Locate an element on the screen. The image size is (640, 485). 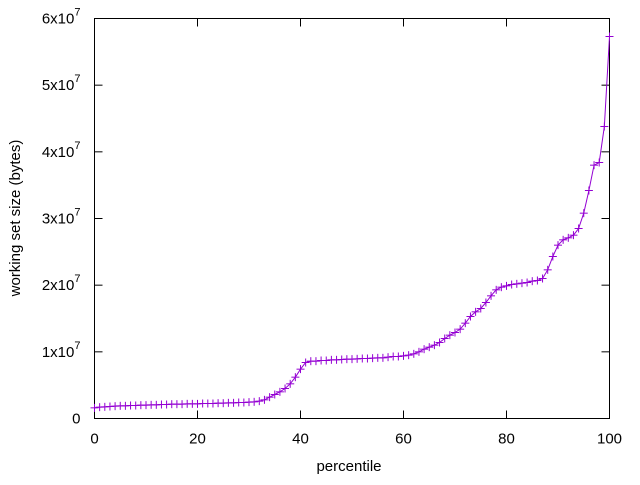
x-axis-label: percentile is located at coordinates (348, 466).